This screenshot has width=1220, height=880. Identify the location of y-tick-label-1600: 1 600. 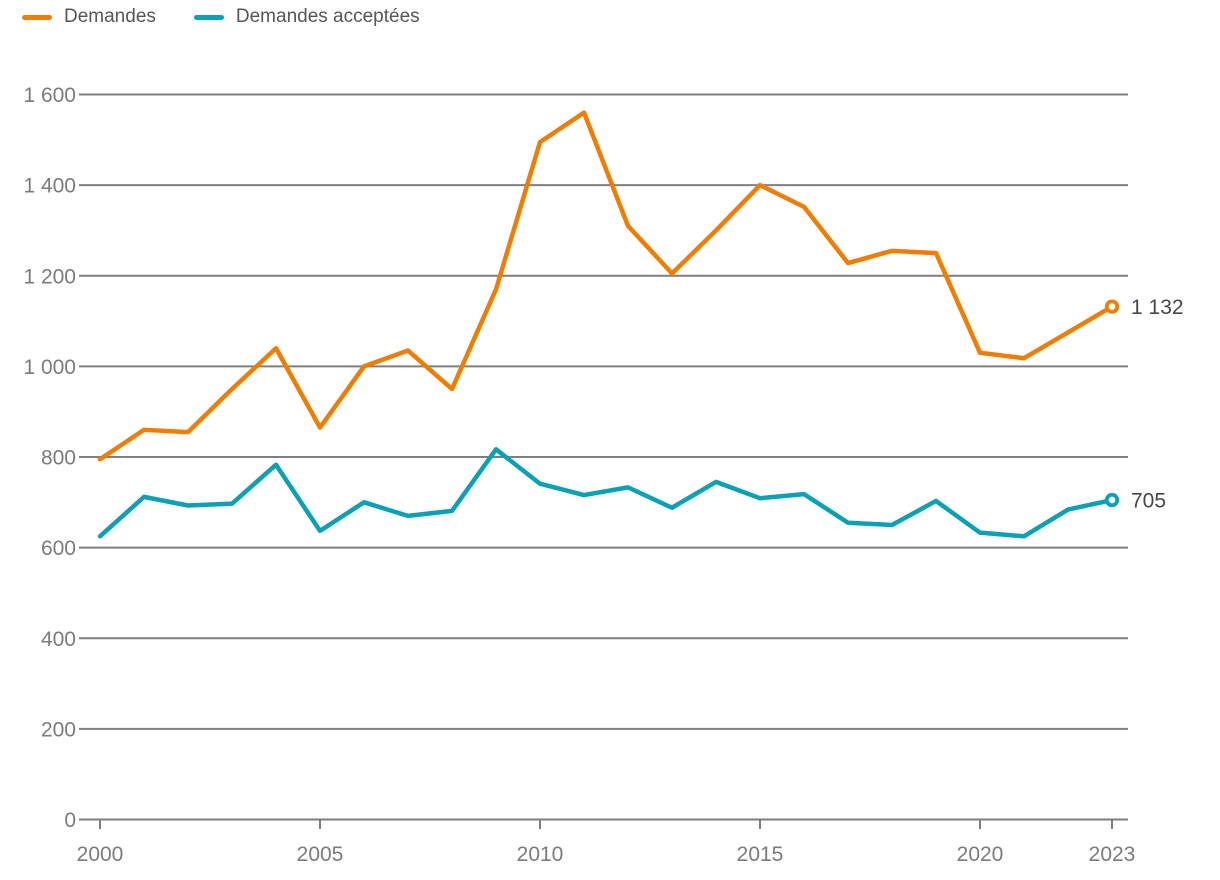
(49, 95).